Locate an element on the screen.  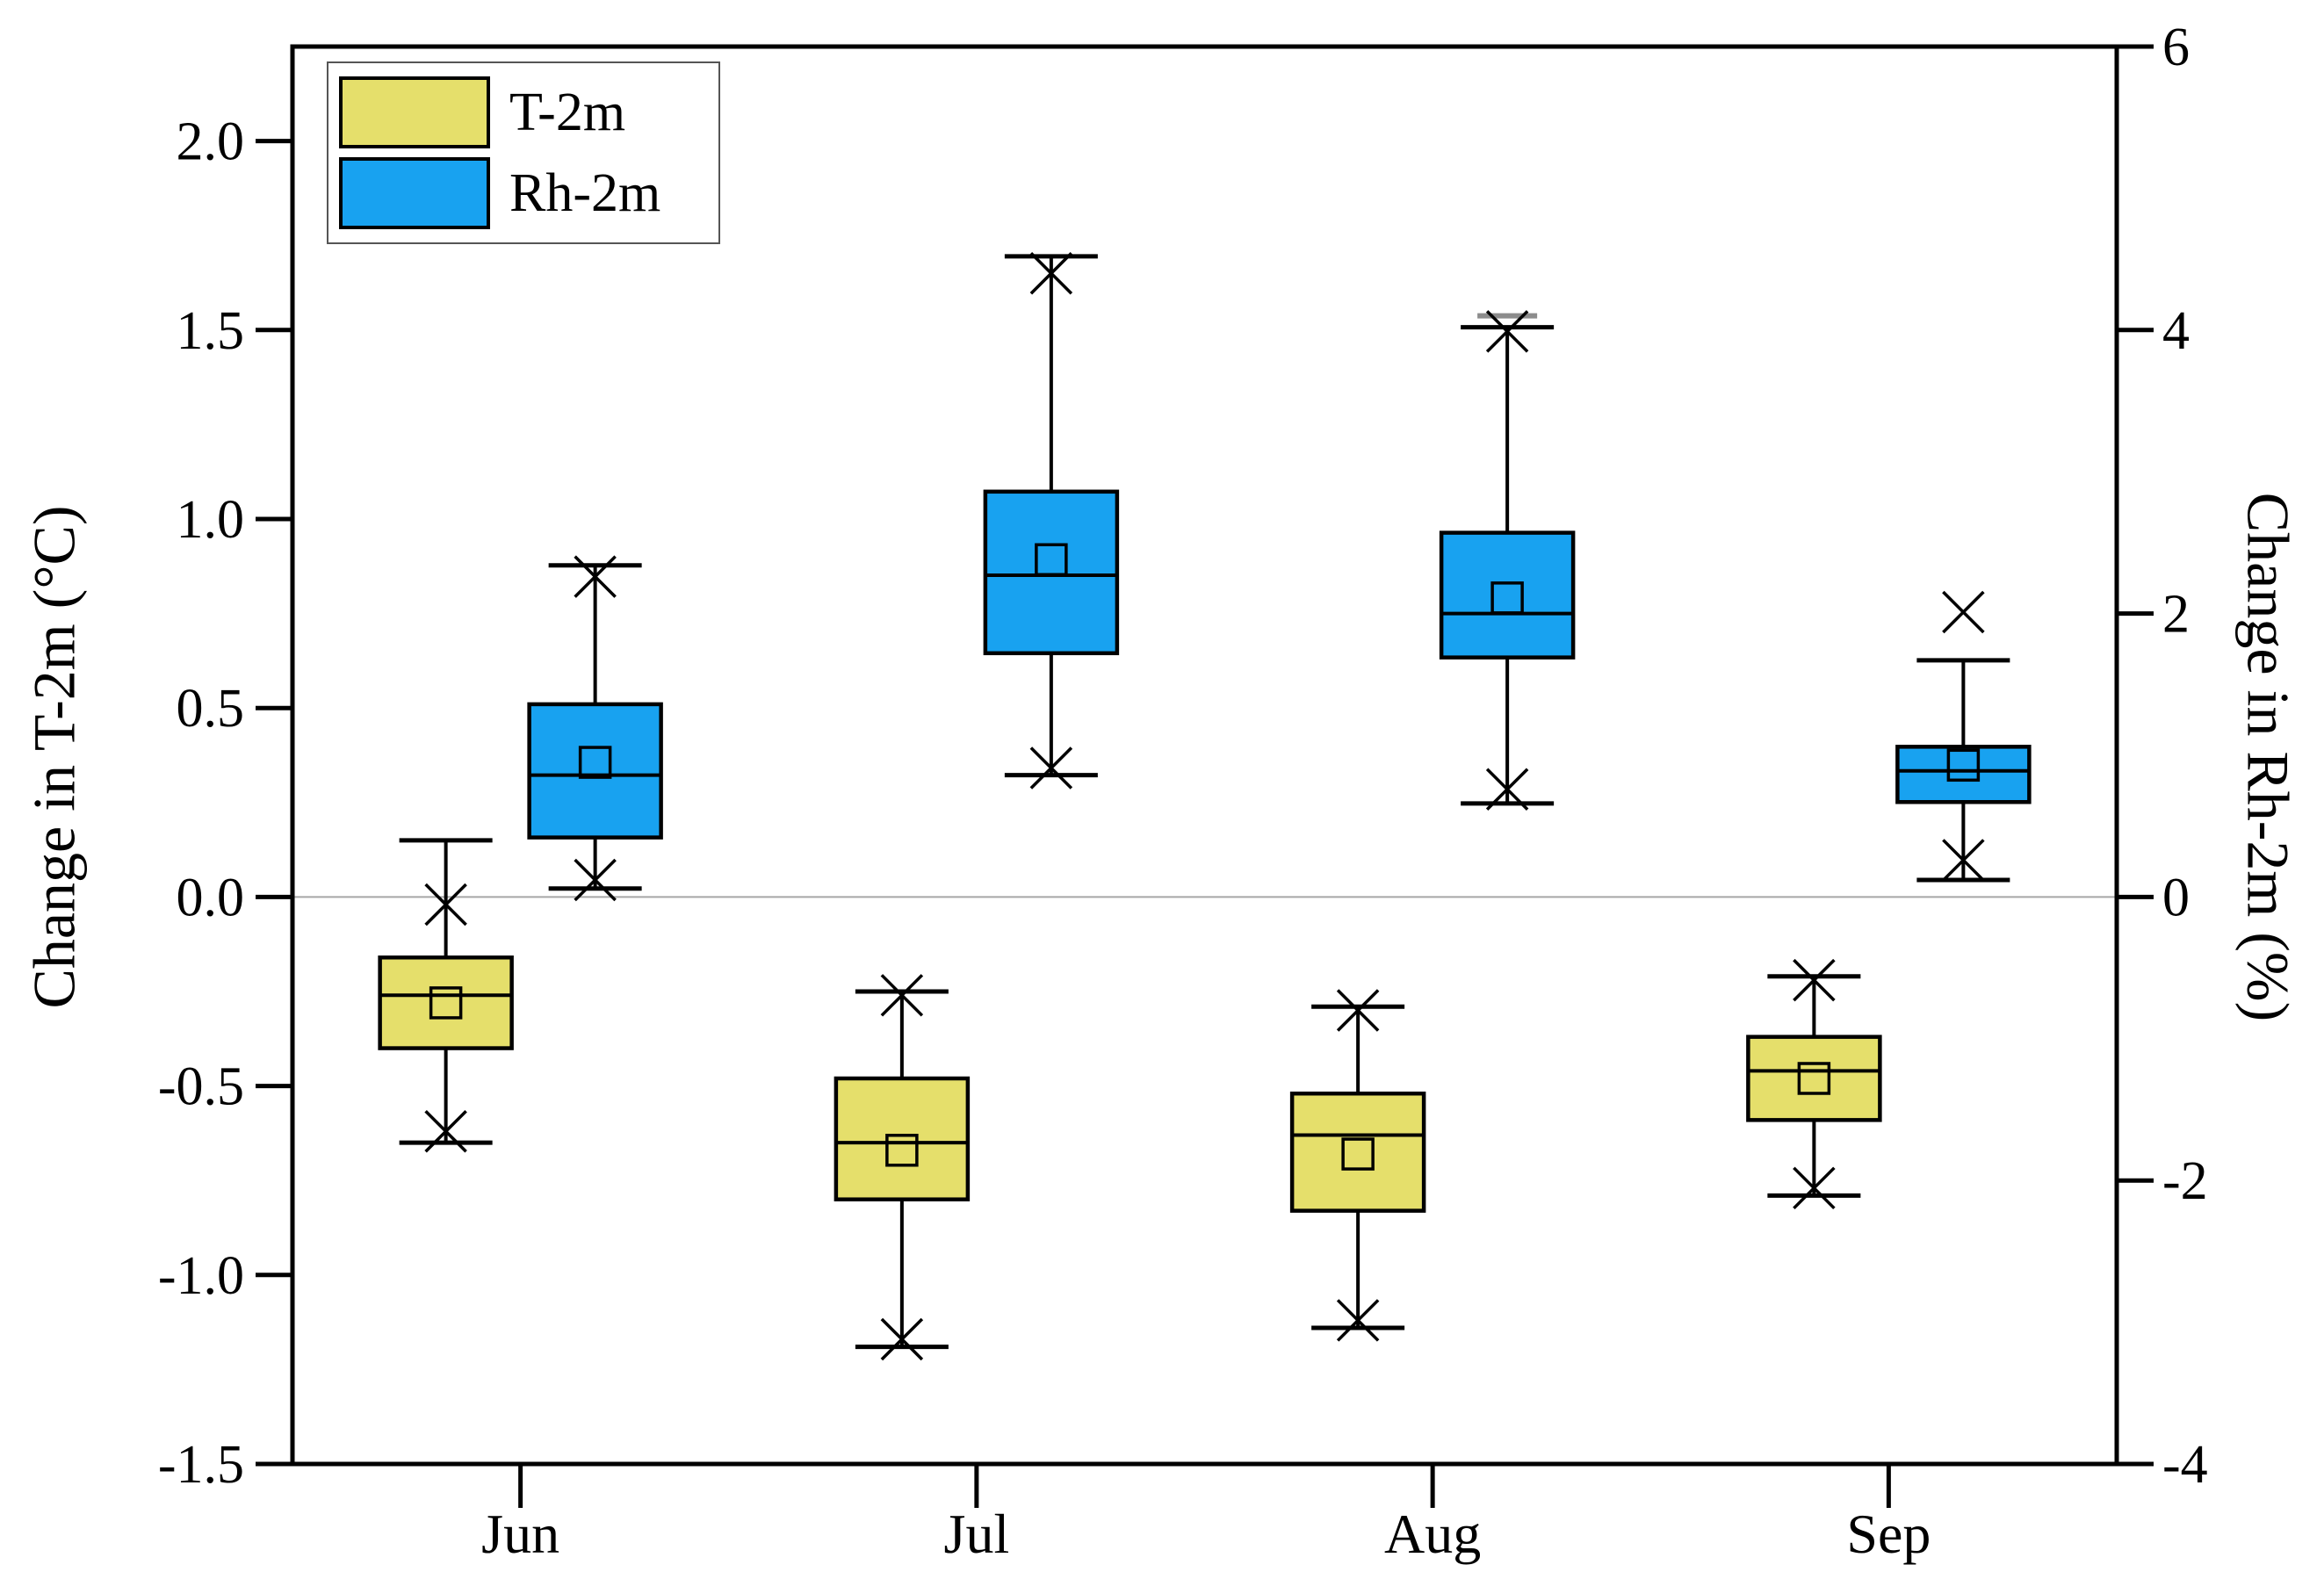
left-tick-label: -1.0 is located at coordinates (201, 1276).